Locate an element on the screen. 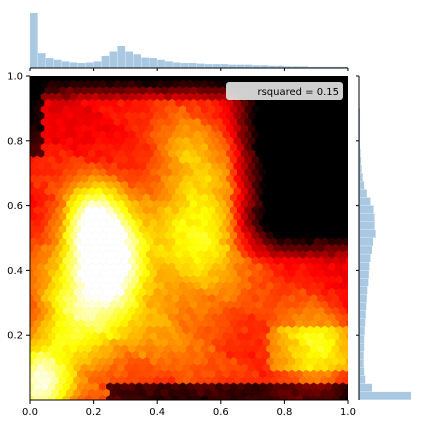  y-tick-label: 1.0 is located at coordinates (15, 77).